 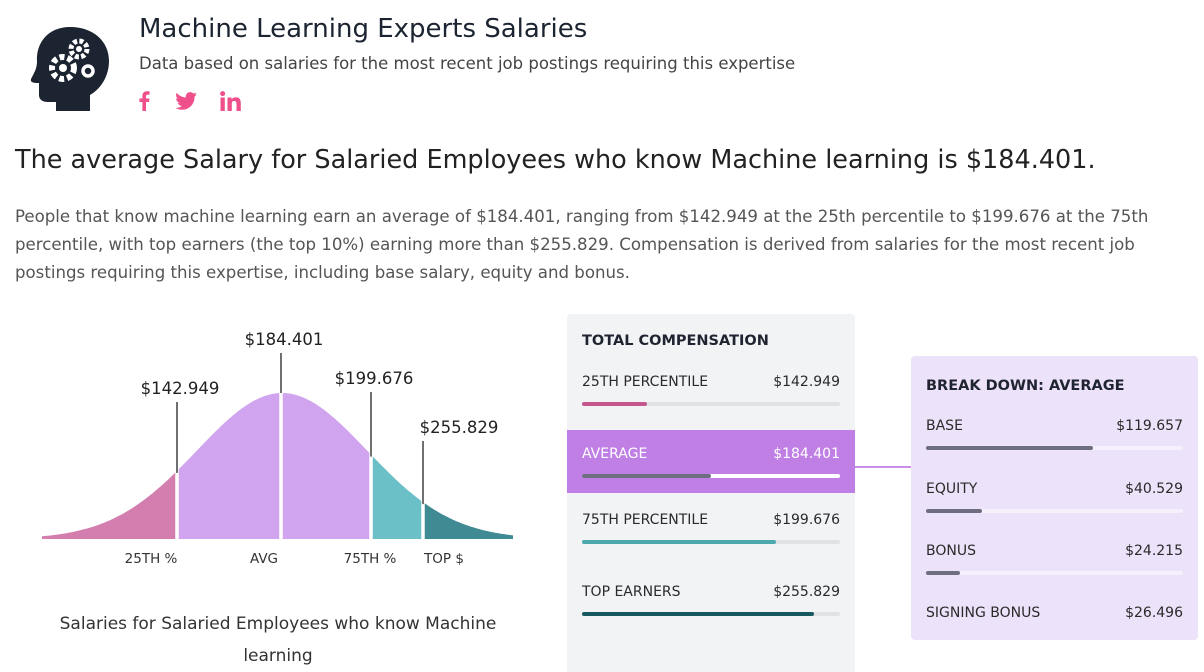 What do you see at coordinates (806, 382) in the screenshot?
I see `compensation-row-value: $142.949` at bounding box center [806, 382].